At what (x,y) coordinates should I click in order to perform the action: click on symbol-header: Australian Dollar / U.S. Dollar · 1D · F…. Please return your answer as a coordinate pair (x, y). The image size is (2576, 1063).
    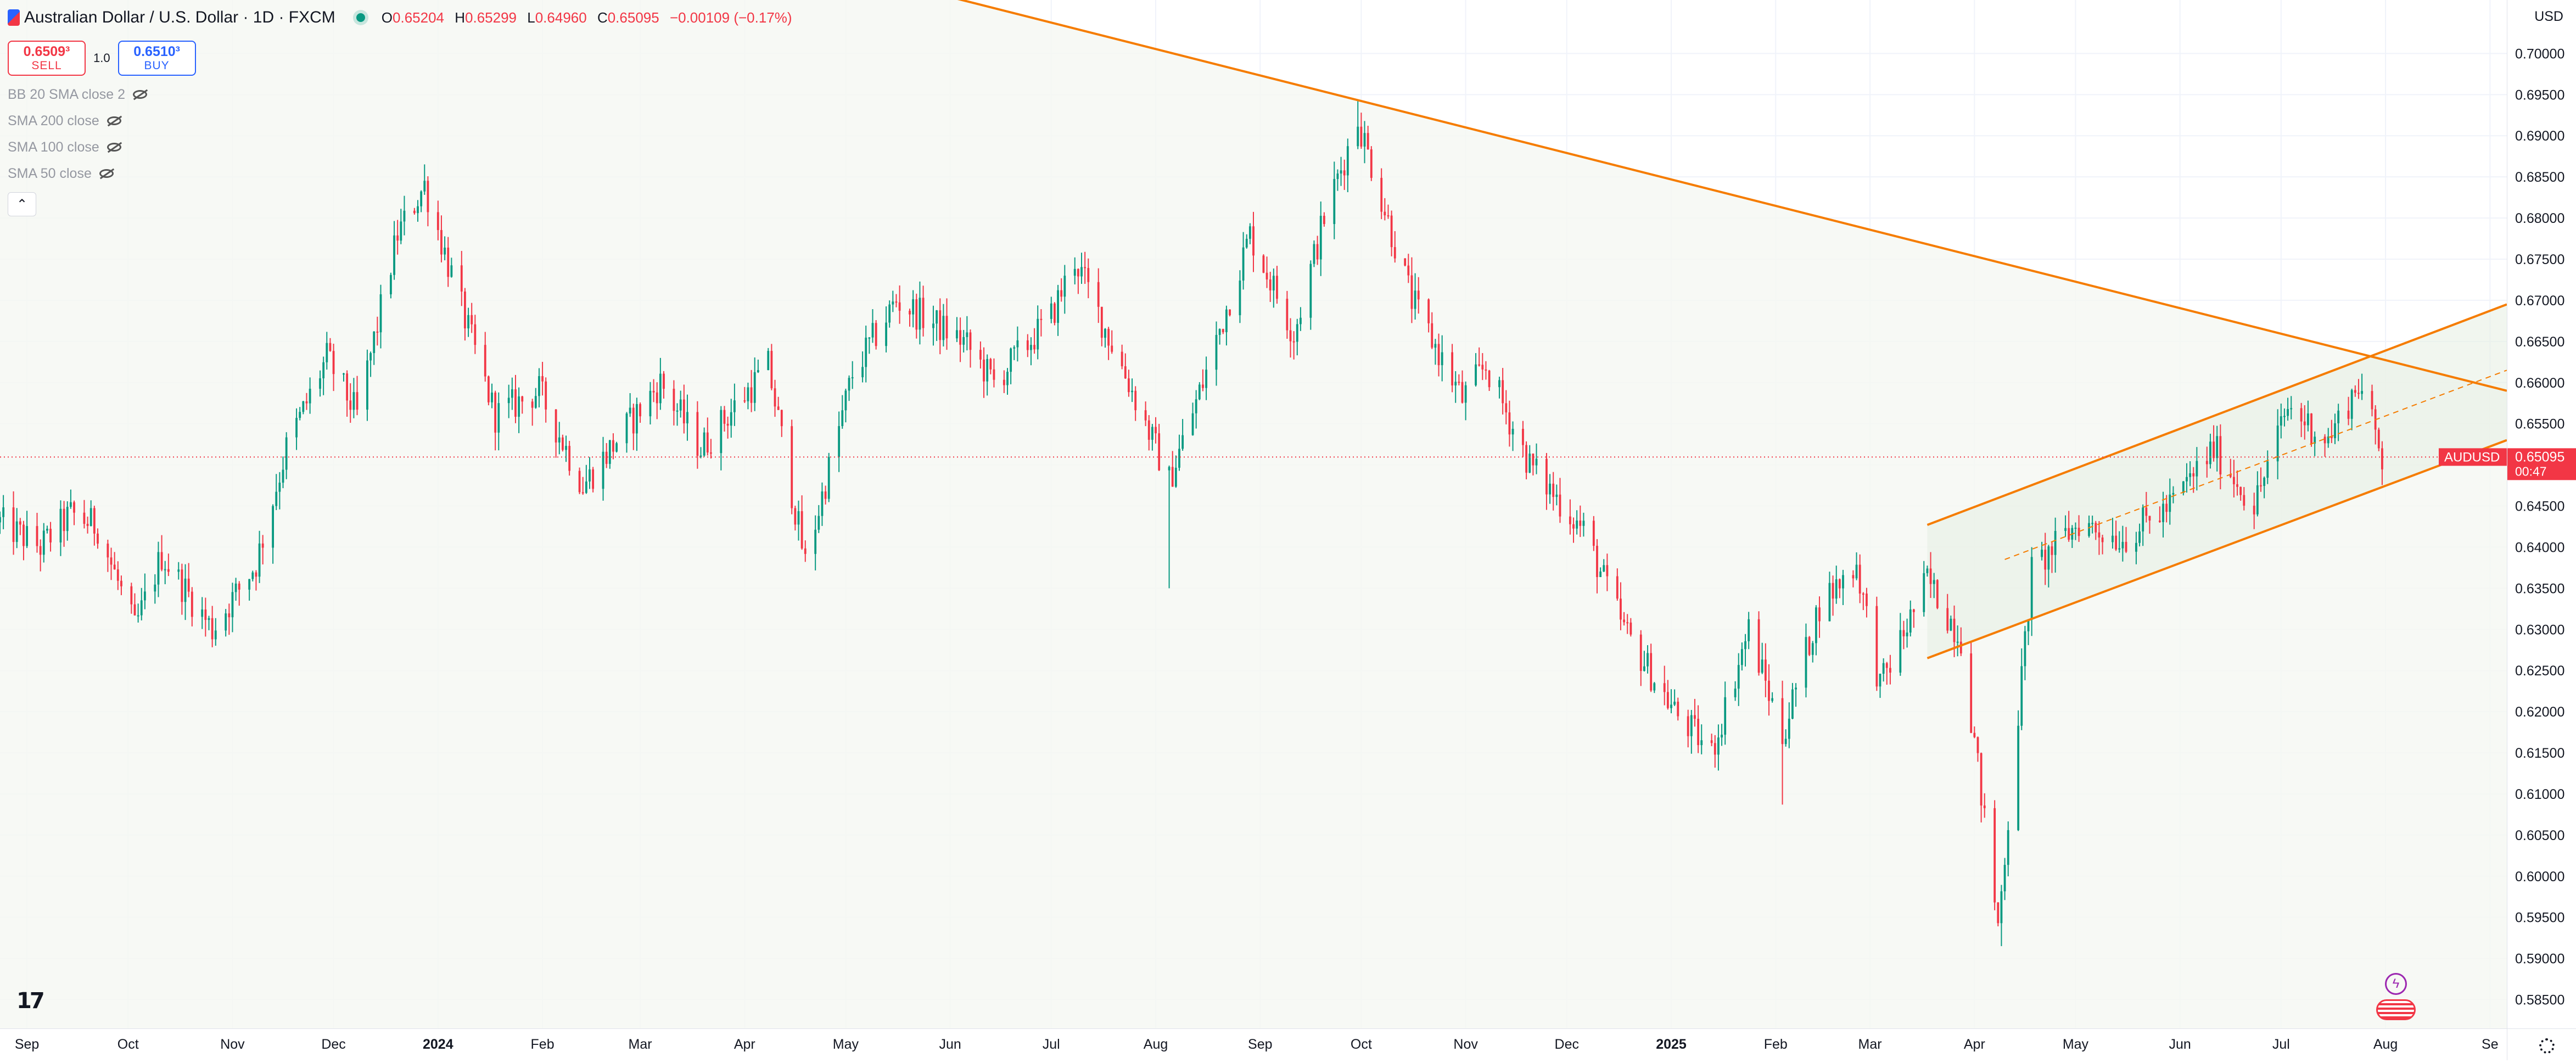
    Looking at the image, I should click on (403, 17).